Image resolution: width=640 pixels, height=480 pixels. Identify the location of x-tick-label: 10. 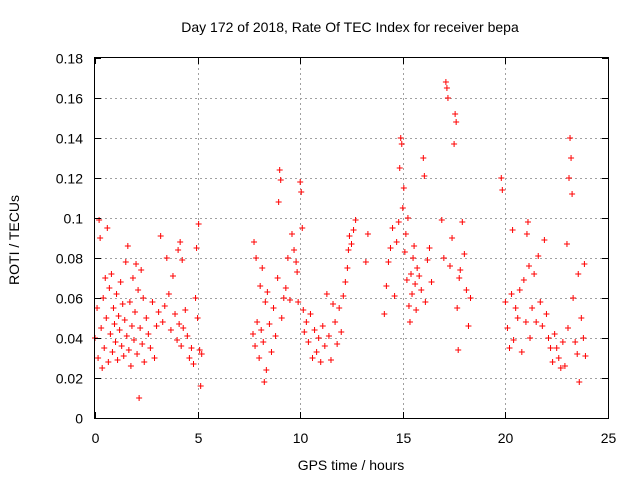
(301, 438).